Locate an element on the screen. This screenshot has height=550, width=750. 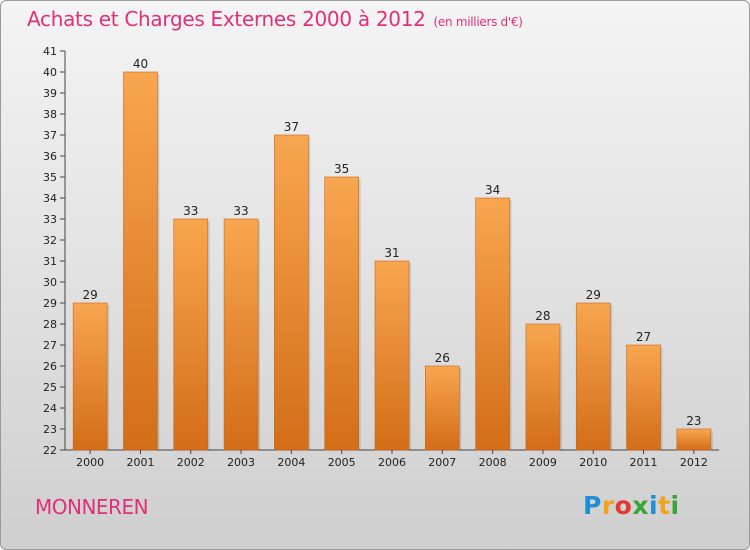
logo-letter: P is located at coordinates (592, 505).